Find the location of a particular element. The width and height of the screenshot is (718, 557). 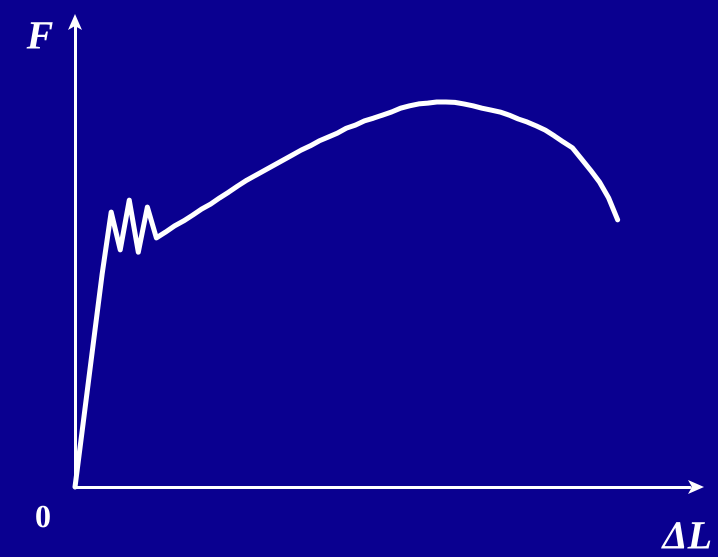

x-axis-title: ΔL is located at coordinates (686, 534).